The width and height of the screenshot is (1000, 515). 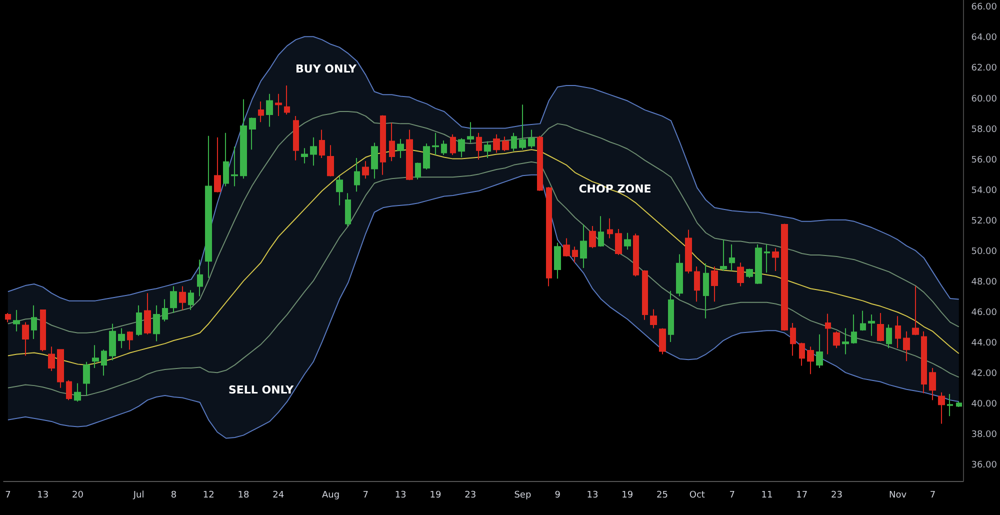 I want to click on x-tick-label: 19, so click(x=436, y=495).